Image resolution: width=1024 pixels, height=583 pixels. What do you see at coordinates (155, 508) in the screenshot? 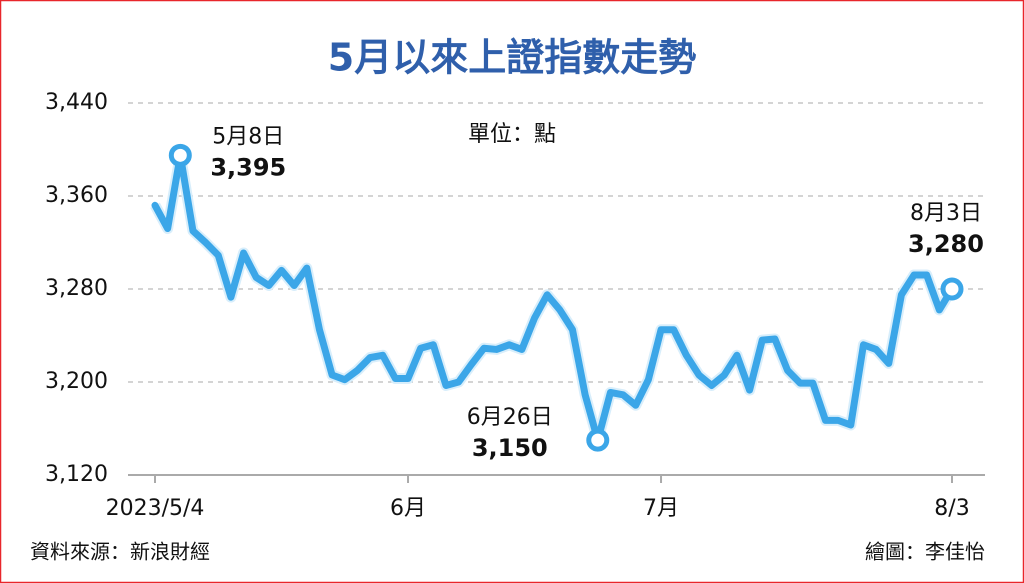
I see `x-tick-label: 2023/5/4` at bounding box center [155, 508].